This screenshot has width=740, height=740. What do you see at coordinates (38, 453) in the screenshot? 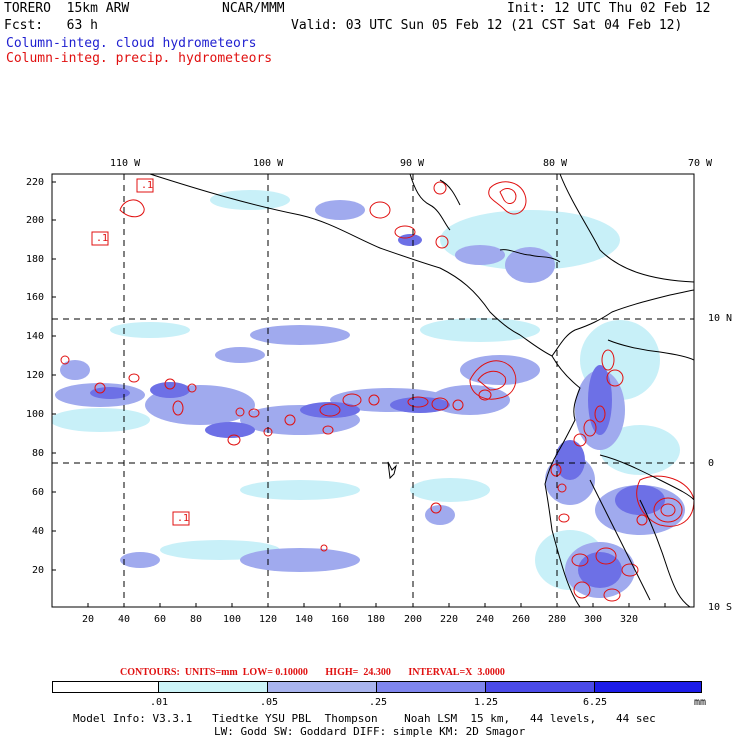
I see `y-tick-label: 80` at bounding box center [38, 453].